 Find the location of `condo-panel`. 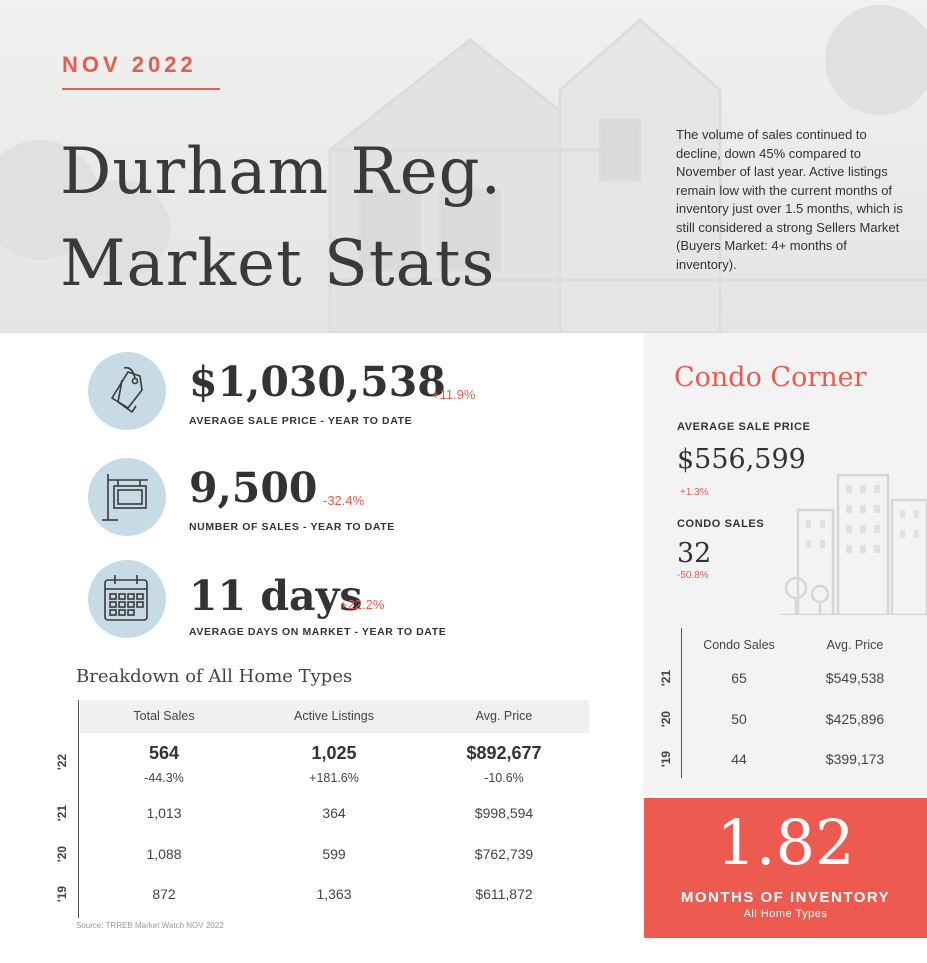

condo-panel is located at coordinates (785, 564).